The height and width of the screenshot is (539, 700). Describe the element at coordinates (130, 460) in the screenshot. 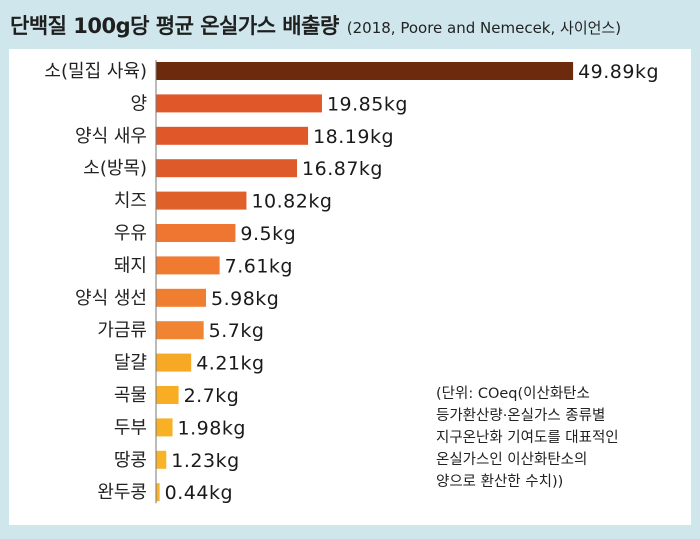

I see `category-label: 땅콩` at that location.